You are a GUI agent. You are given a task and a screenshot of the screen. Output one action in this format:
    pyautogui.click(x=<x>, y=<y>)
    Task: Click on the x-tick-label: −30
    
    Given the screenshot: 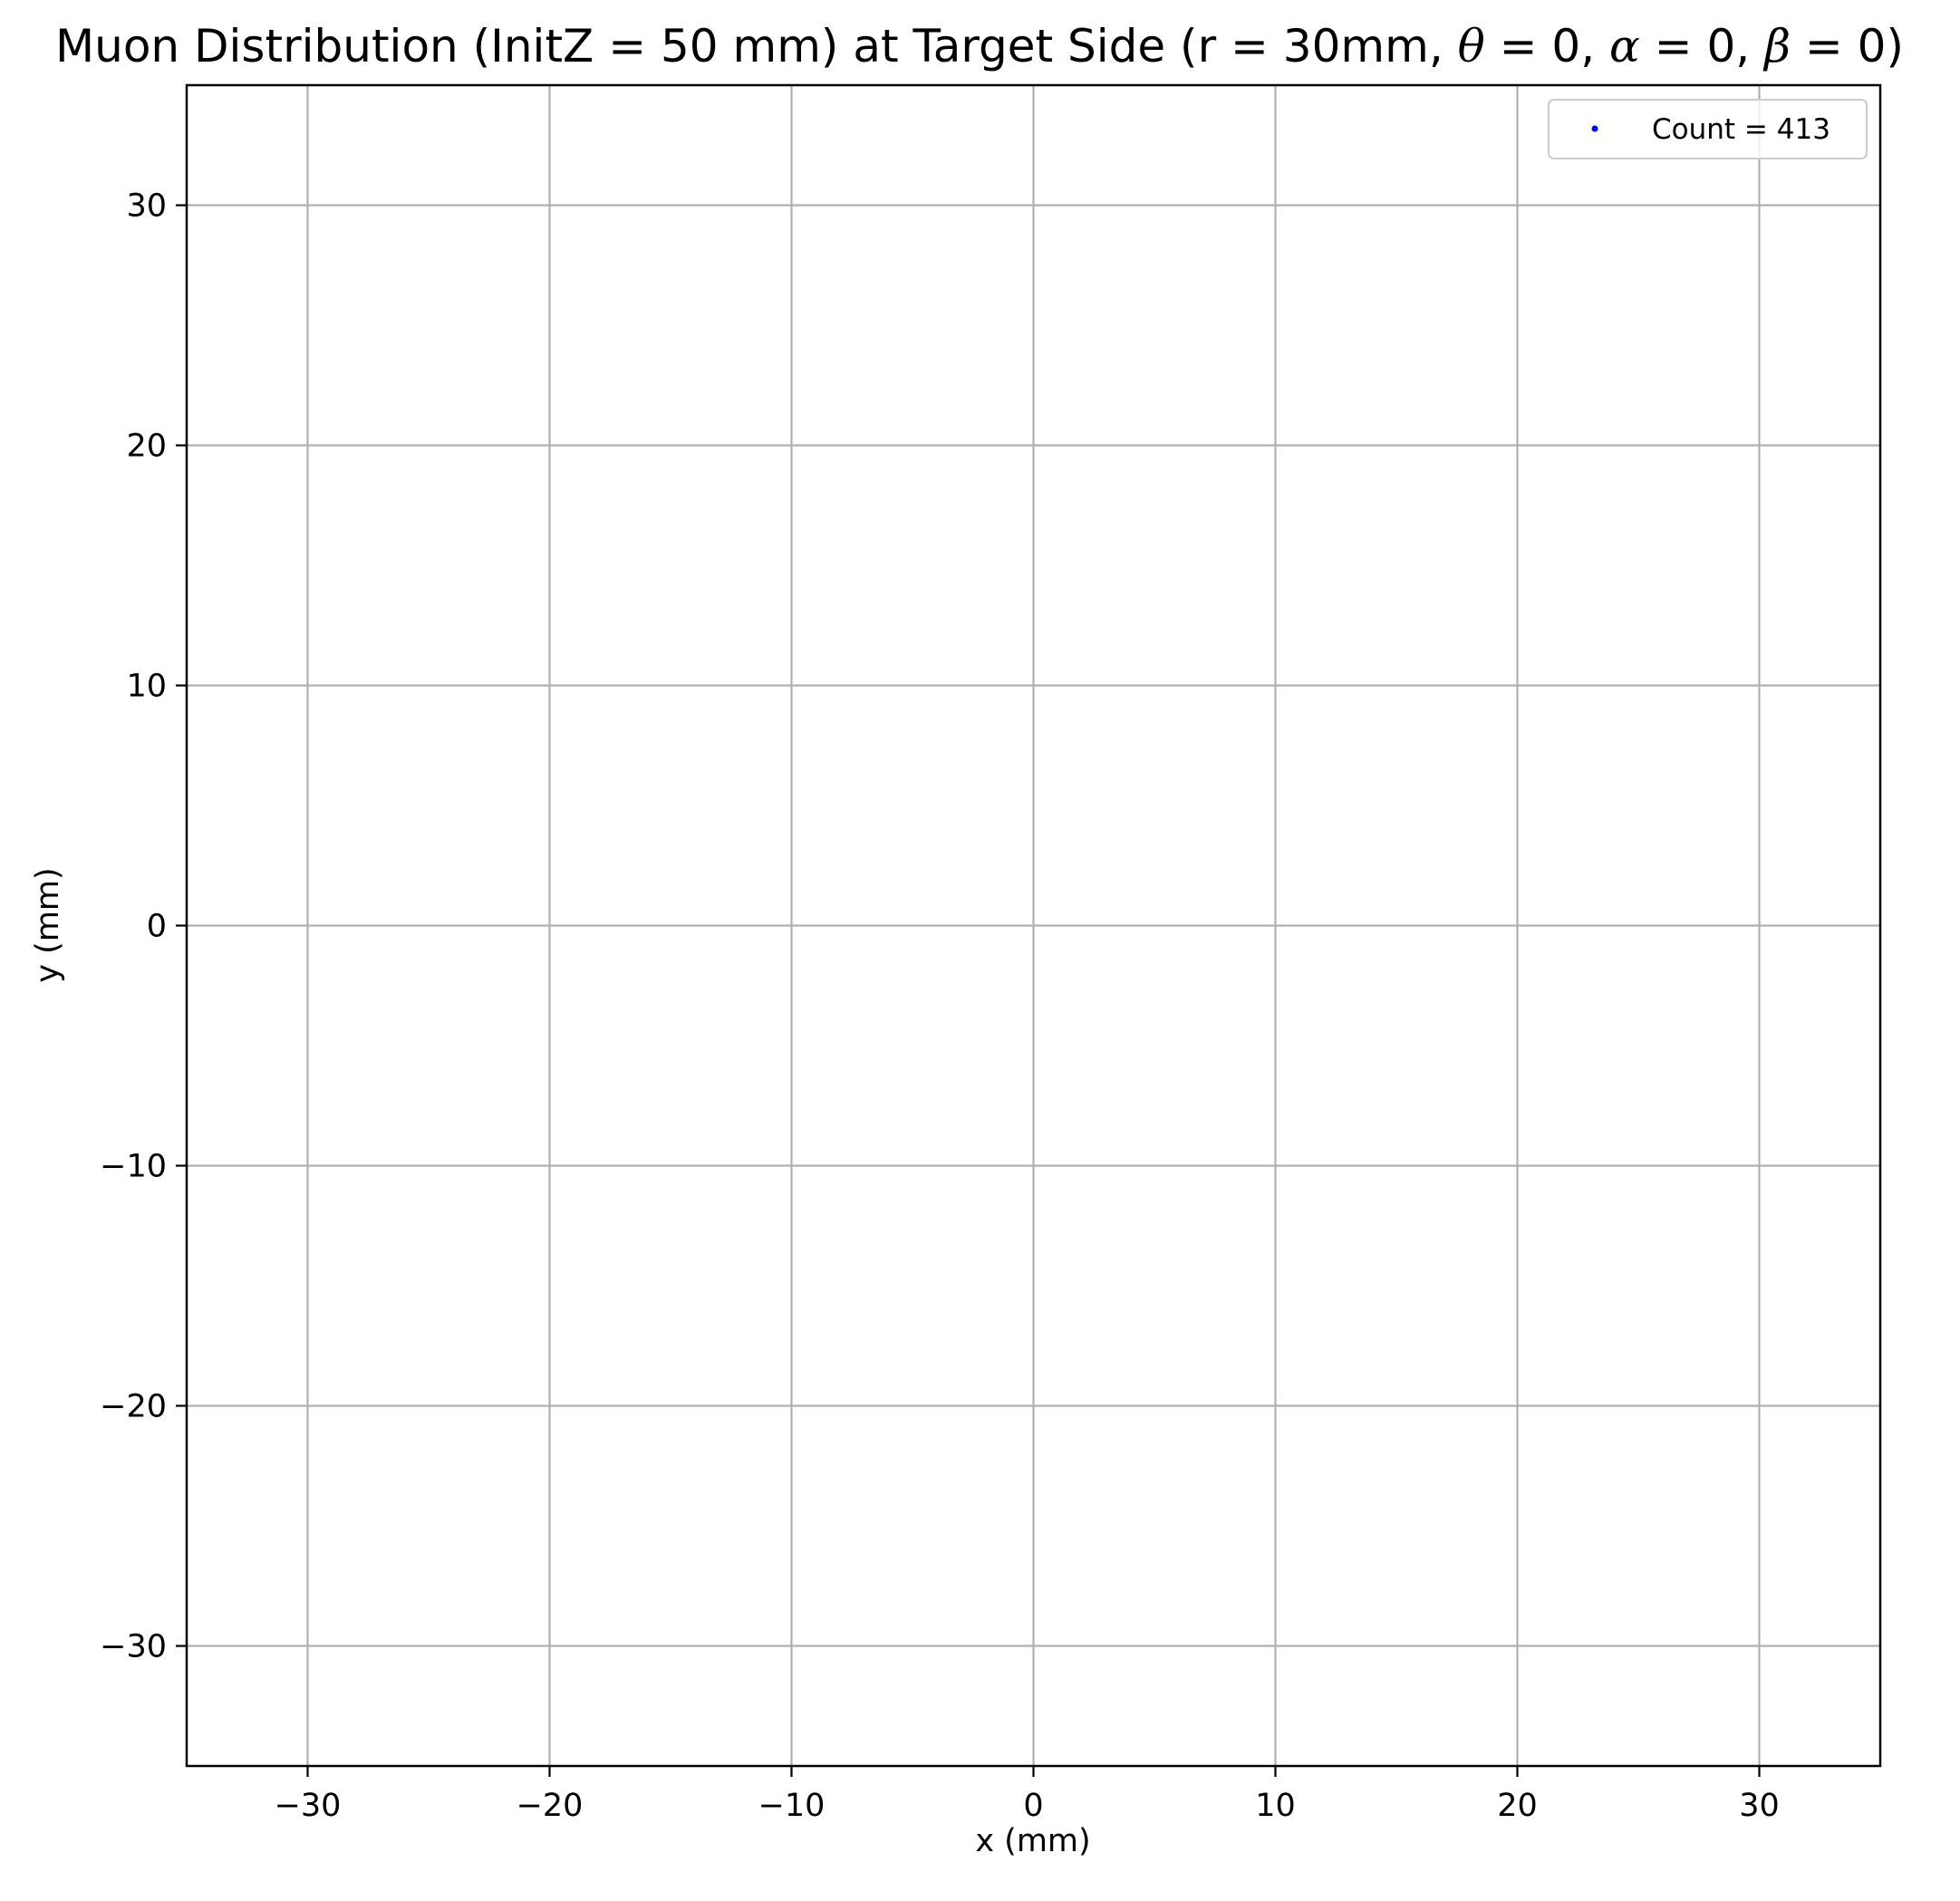 What is the action you would take?
    pyautogui.click(x=308, y=1806)
    